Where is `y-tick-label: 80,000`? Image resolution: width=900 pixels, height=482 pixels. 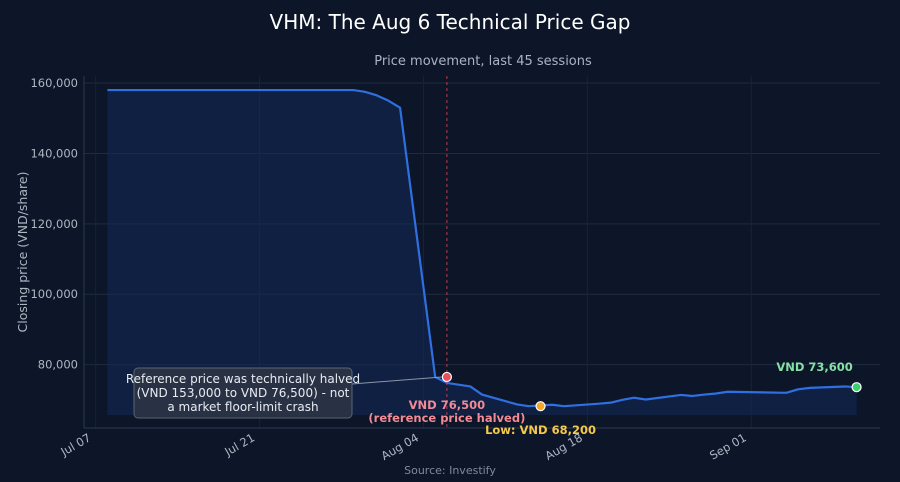 y-tick-label: 80,000 is located at coordinates (58, 365).